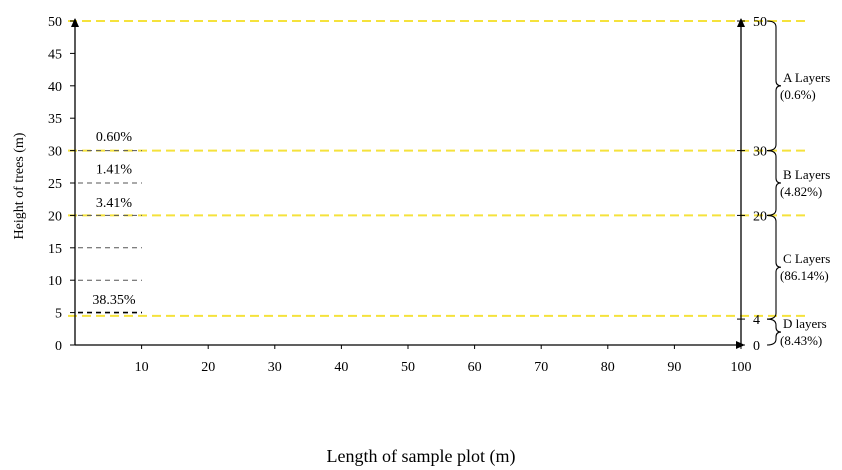 This screenshot has width=842, height=470. I want to click on percent-labels: 0.60% 1.41% 3.41% 38.35%, so click(114, 219).